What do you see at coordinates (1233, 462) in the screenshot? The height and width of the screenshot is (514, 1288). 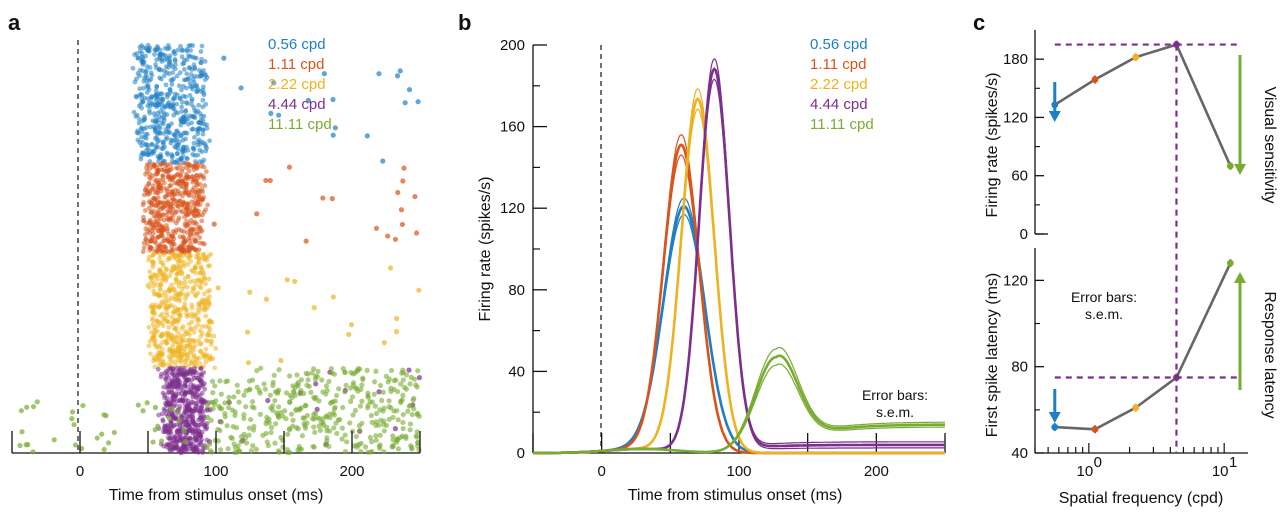 I see `freq-tick-exp-2: 1` at bounding box center [1233, 462].